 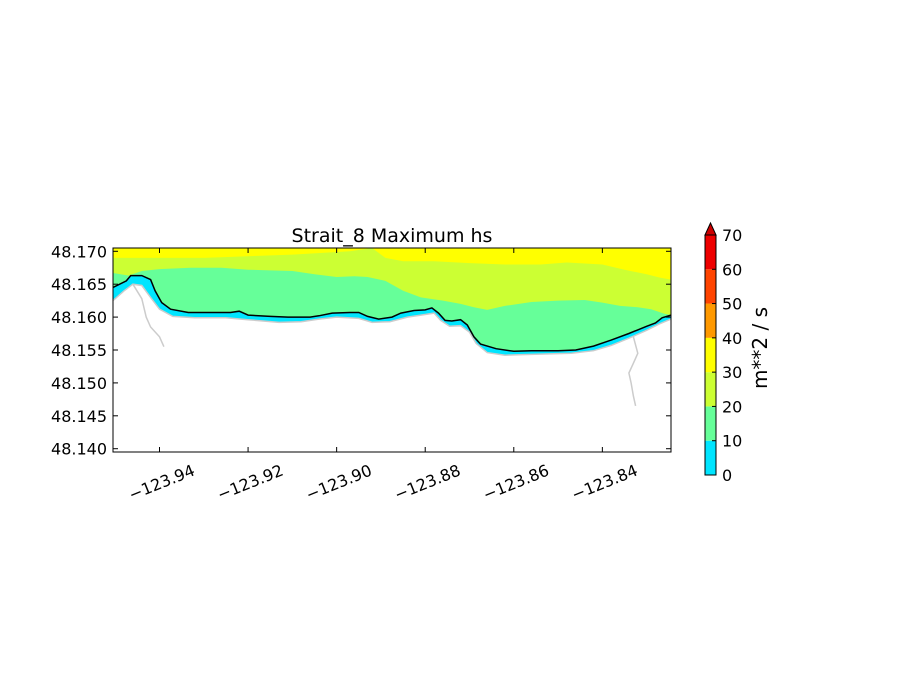 What do you see at coordinates (760, 348) in the screenshot?
I see `colorbar-label: m**2 / s` at bounding box center [760, 348].